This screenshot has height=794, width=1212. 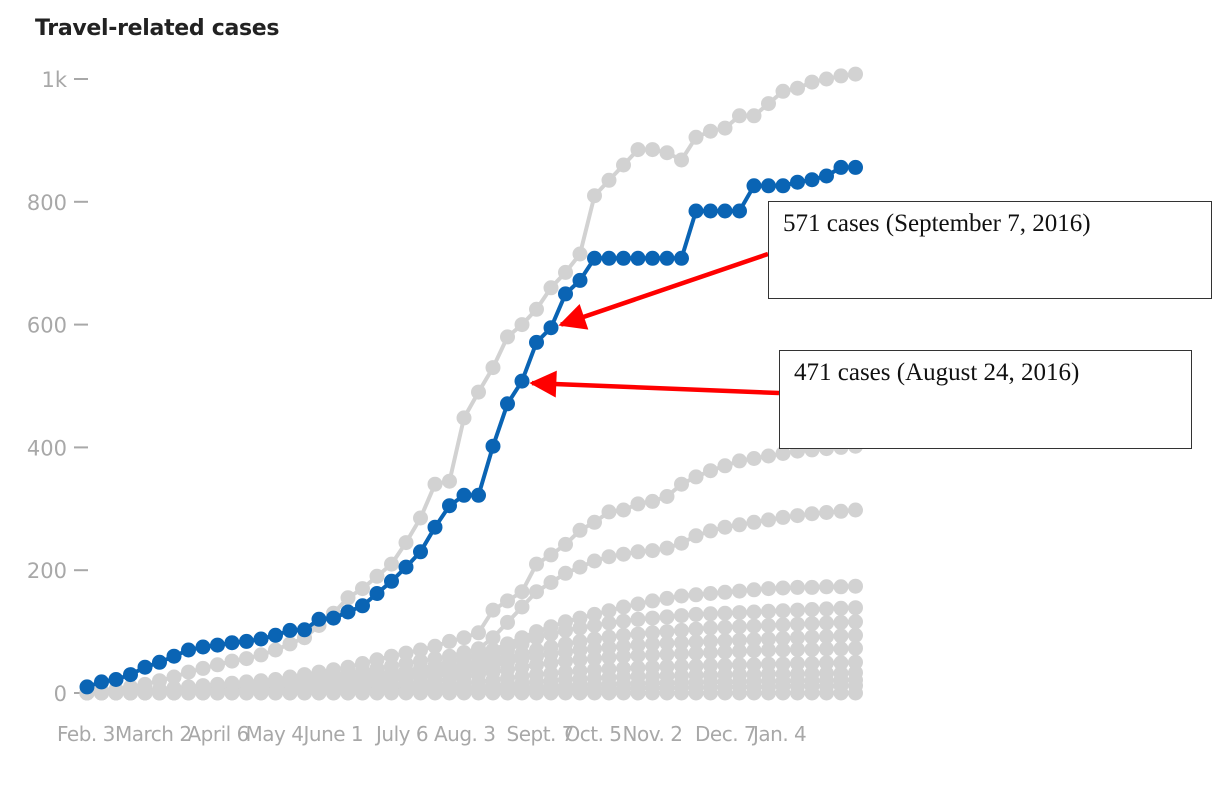 I want to click on y-tick-label: 1k, so click(x=54, y=80).